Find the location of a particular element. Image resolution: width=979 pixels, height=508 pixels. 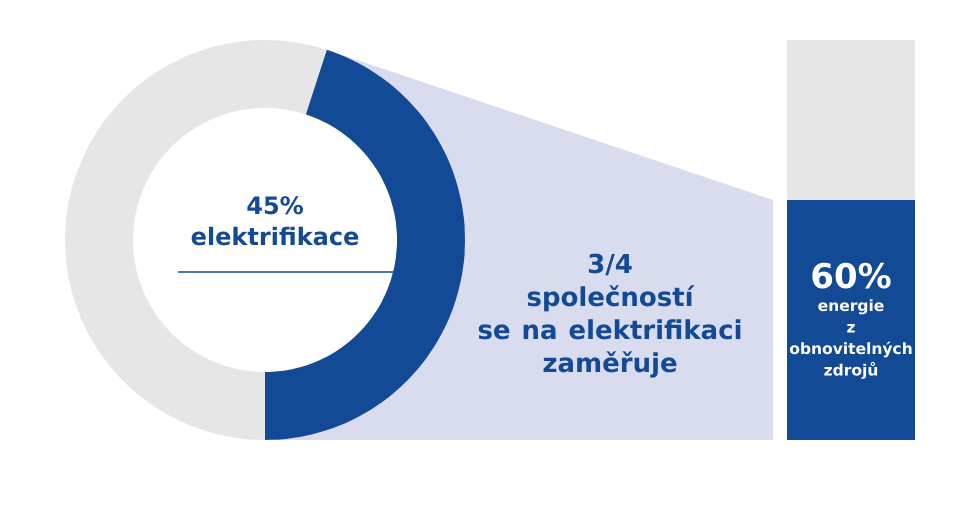

series-label: energie z obnovitelných zdrojů is located at coordinates (851, 339).